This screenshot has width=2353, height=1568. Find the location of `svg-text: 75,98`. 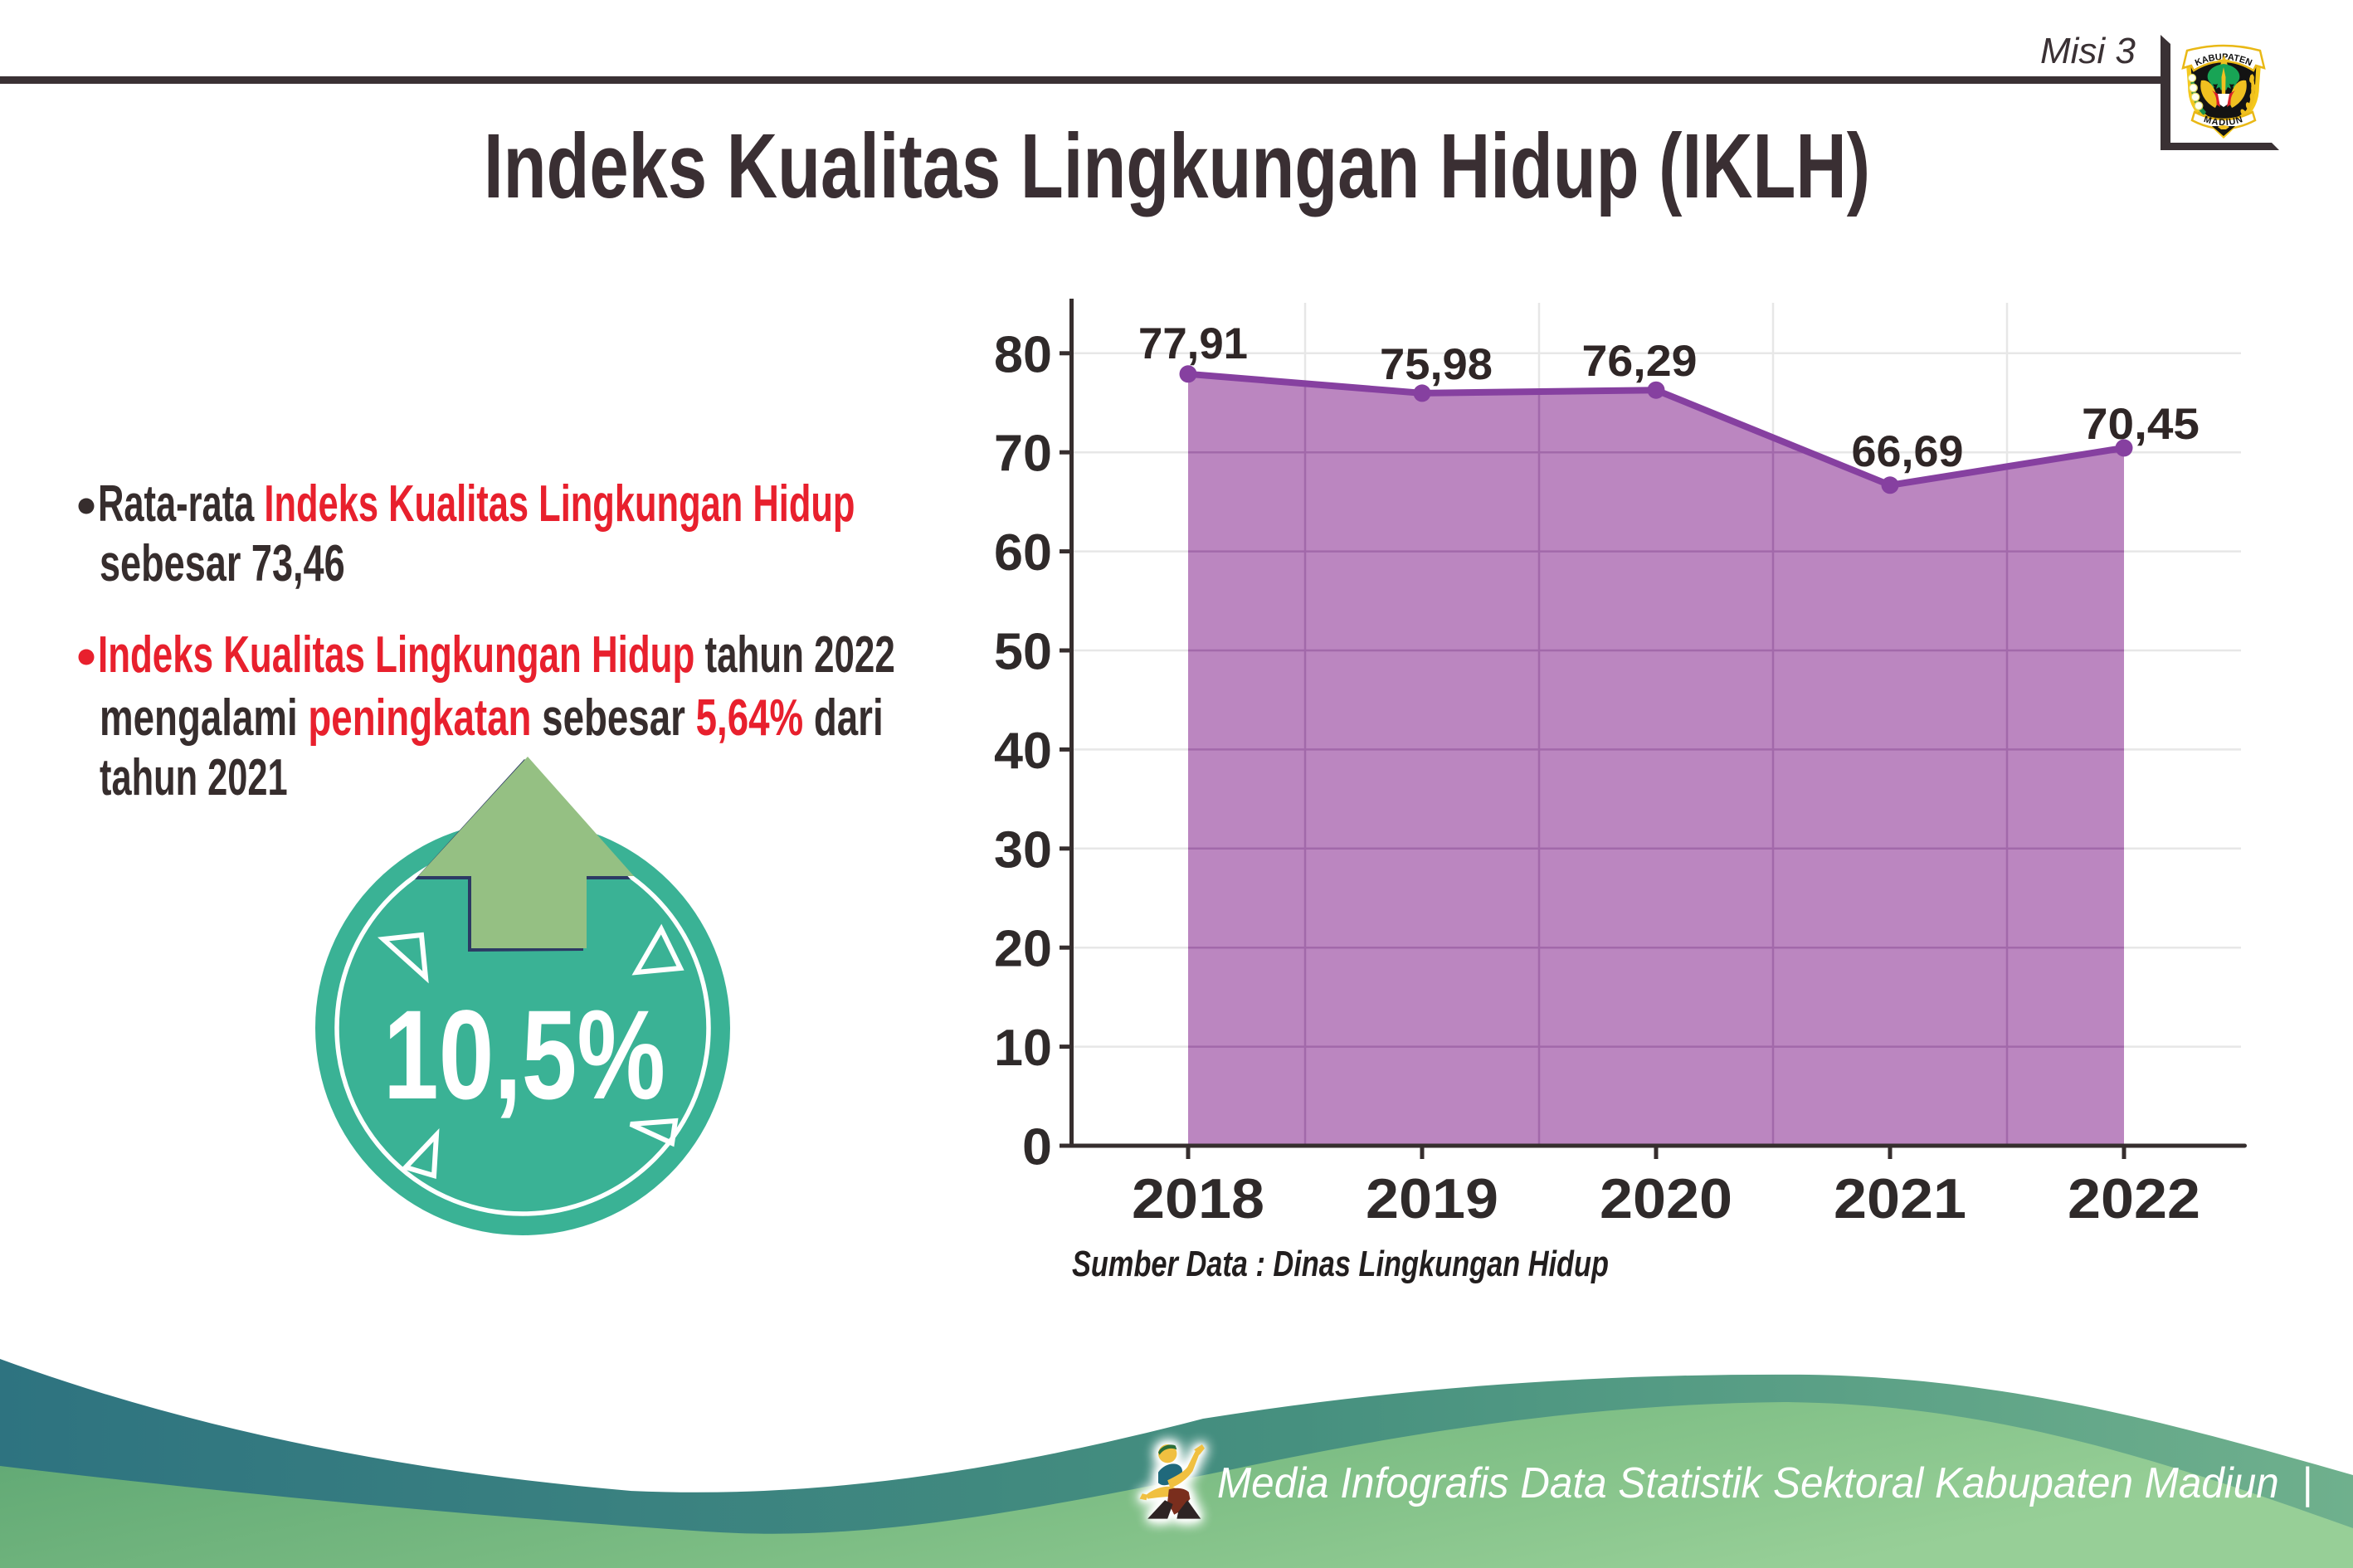

svg-text: 75,98 is located at coordinates (1436, 364).